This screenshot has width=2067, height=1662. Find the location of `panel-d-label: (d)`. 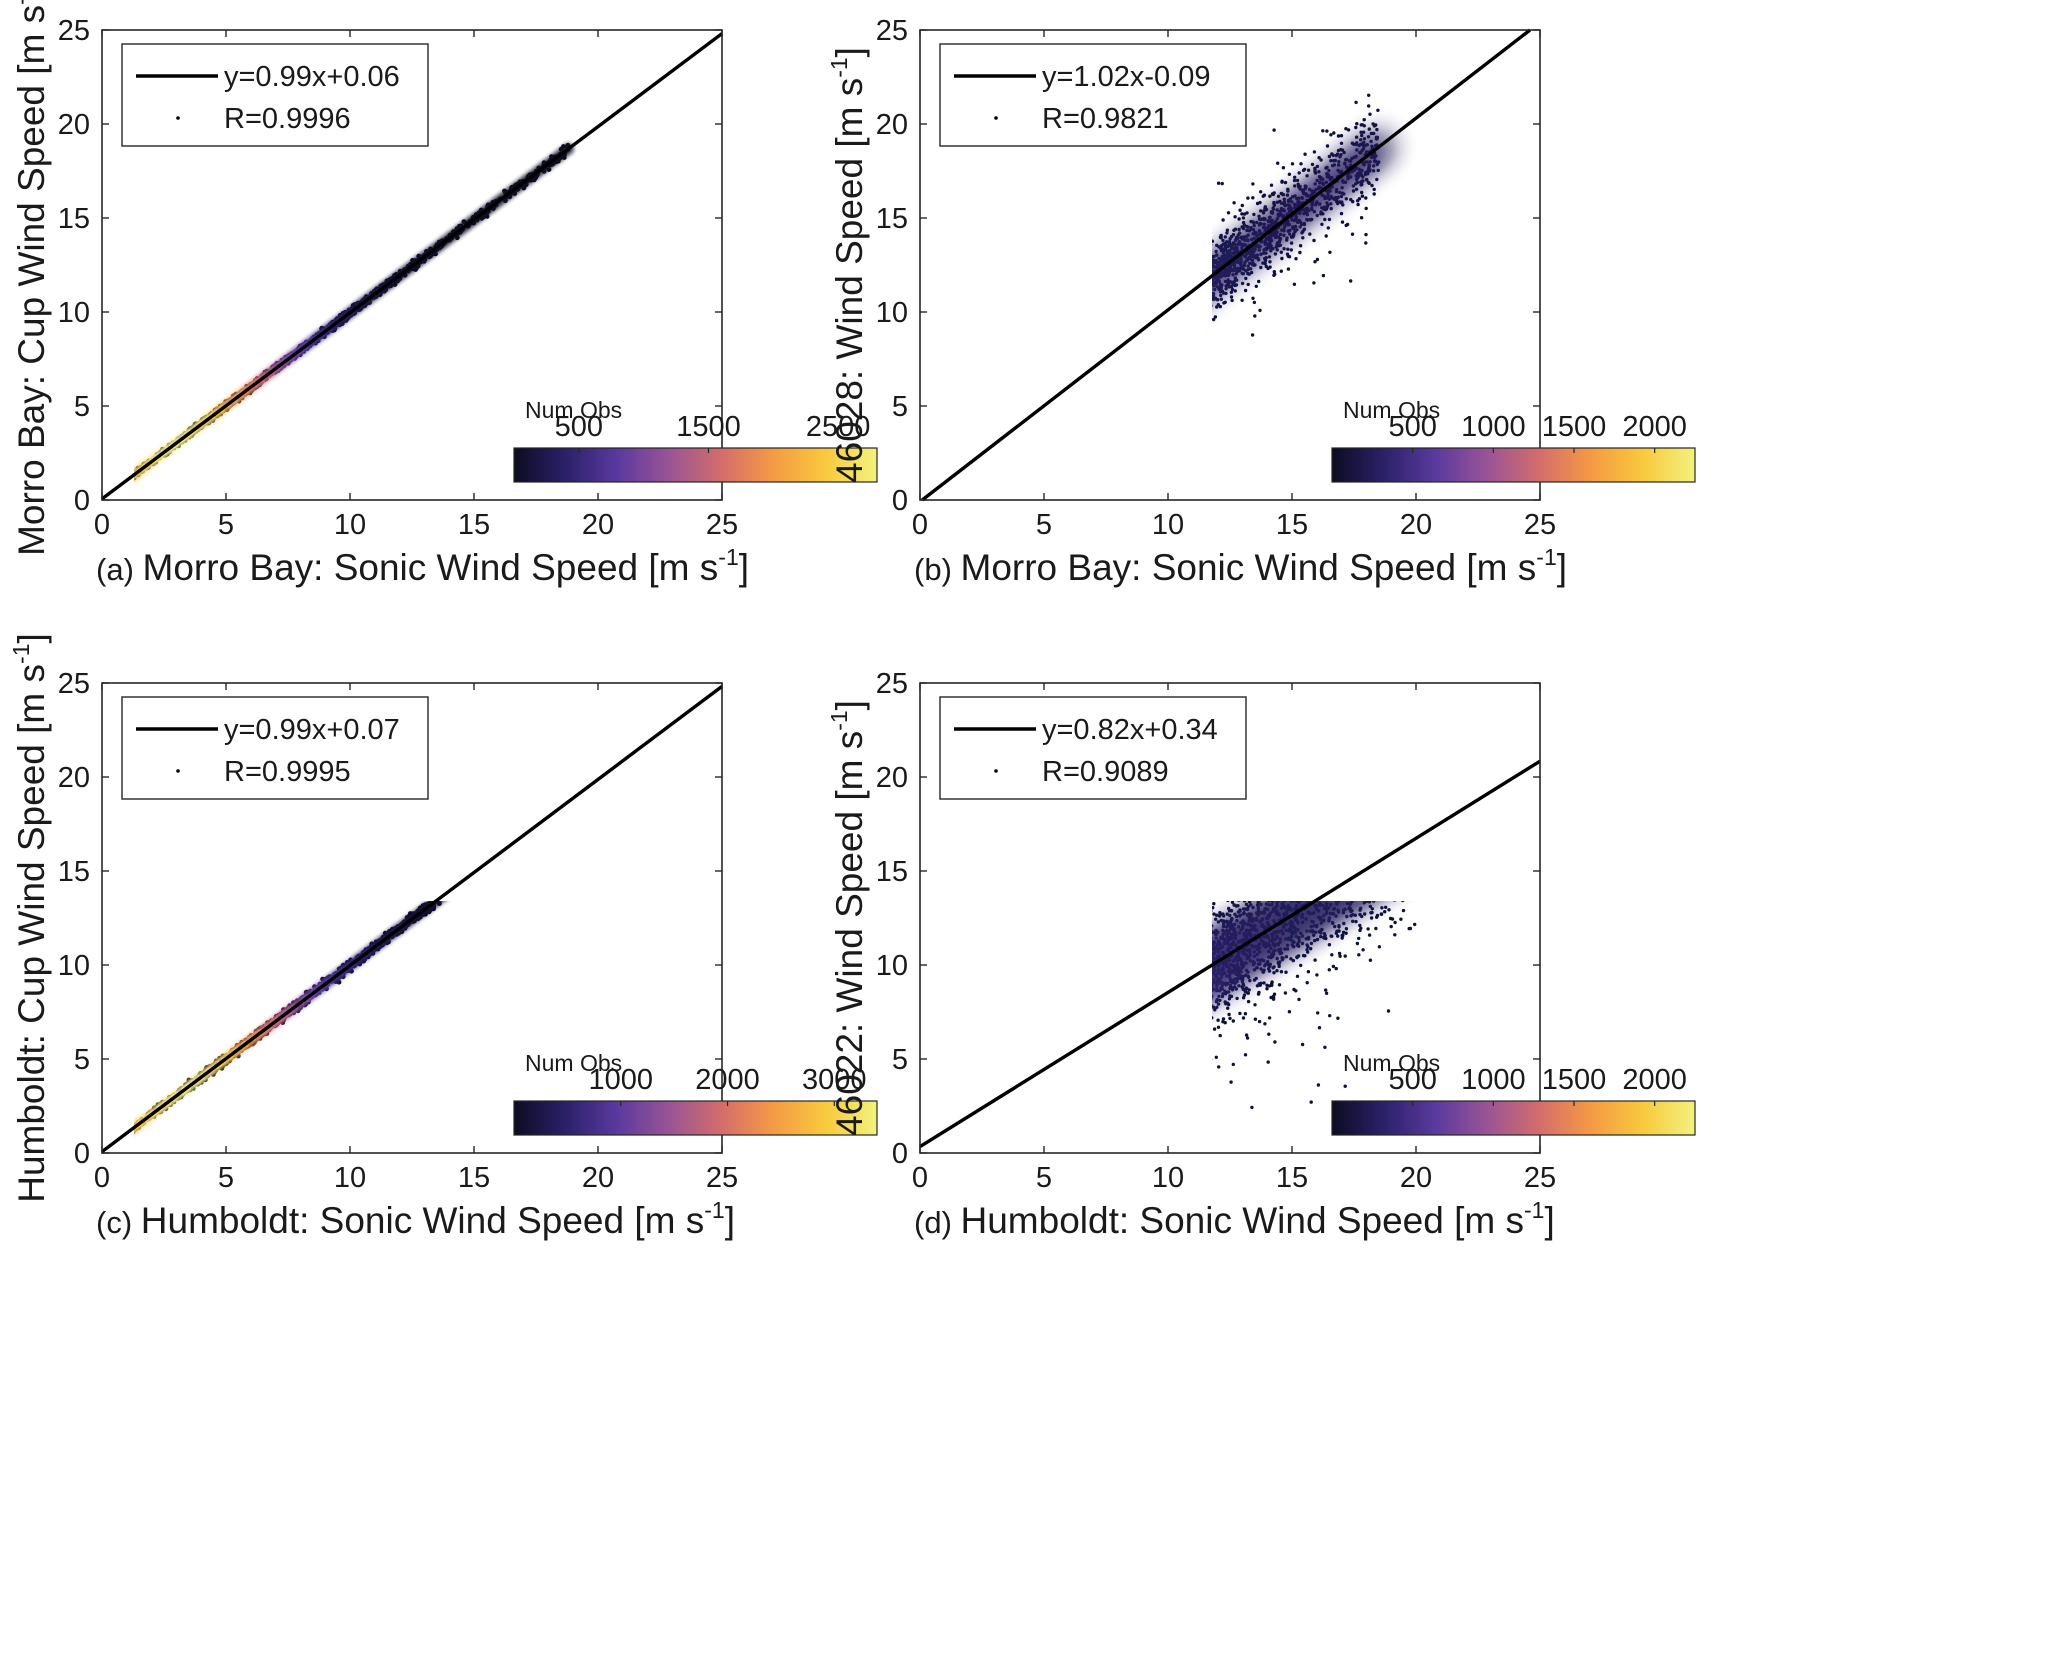

panel-d-label: (d) is located at coordinates (937, 1222).